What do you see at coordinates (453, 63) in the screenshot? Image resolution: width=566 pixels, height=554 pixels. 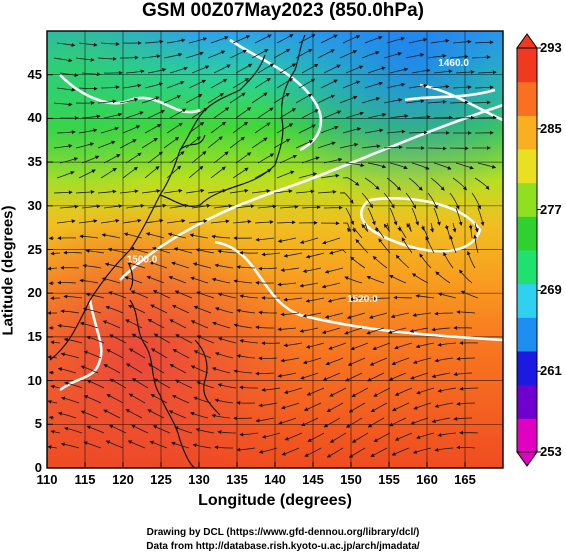 I see `contour-label: 1460.0` at bounding box center [453, 63].